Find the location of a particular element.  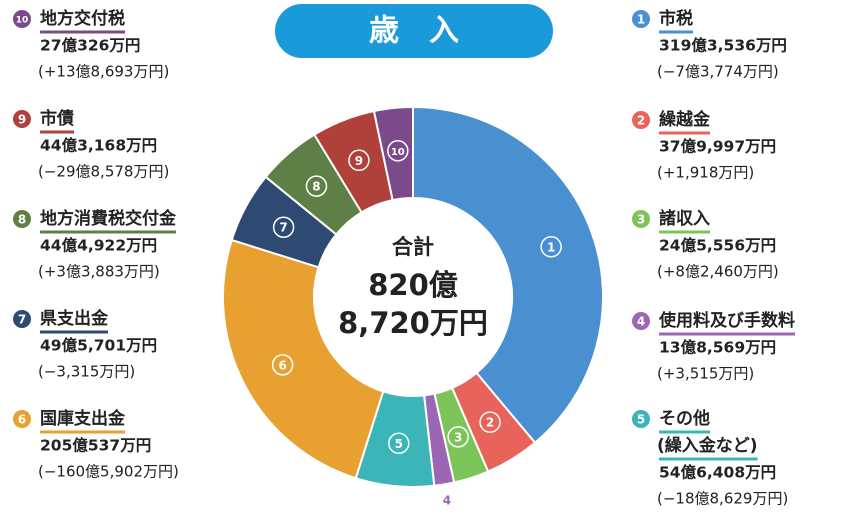

legend-number: 3 is located at coordinates (641, 220).